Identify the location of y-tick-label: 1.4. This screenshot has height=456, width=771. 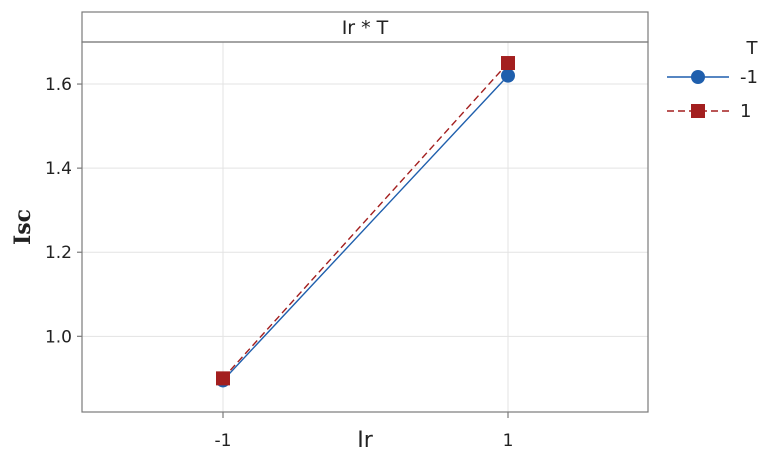
(58, 169).